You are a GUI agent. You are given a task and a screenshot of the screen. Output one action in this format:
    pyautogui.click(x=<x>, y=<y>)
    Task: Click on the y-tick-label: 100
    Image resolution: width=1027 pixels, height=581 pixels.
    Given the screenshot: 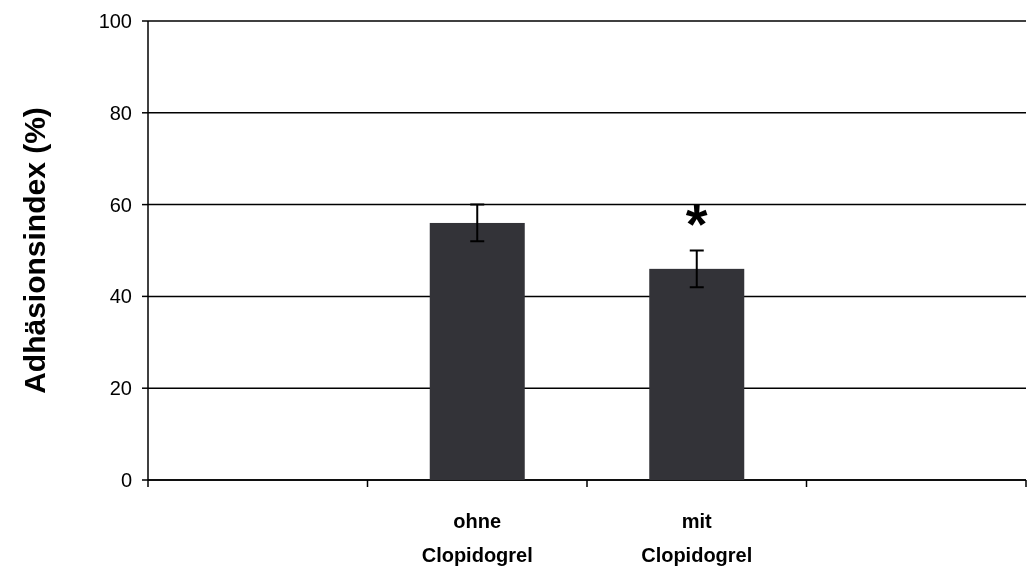 What is the action you would take?
    pyautogui.click(x=115, y=21)
    